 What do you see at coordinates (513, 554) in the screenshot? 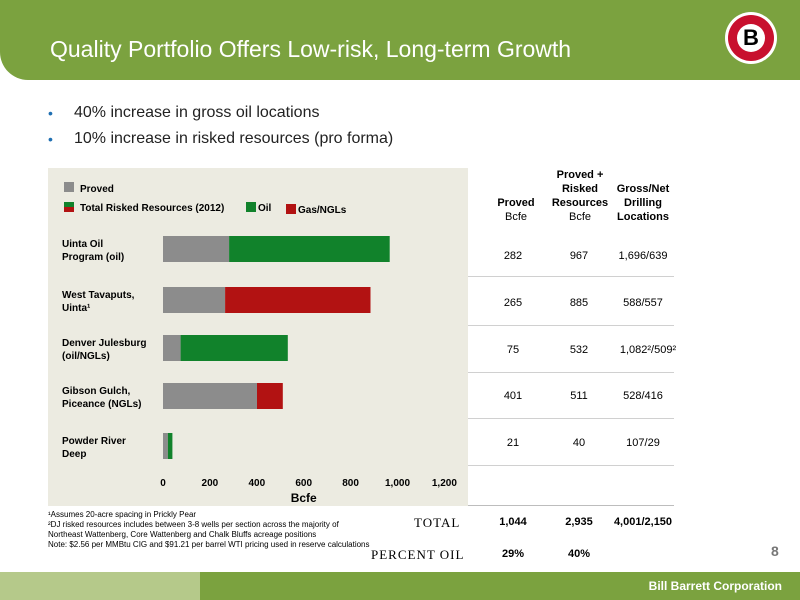
I see `percent-oil-proved: 29%` at bounding box center [513, 554].